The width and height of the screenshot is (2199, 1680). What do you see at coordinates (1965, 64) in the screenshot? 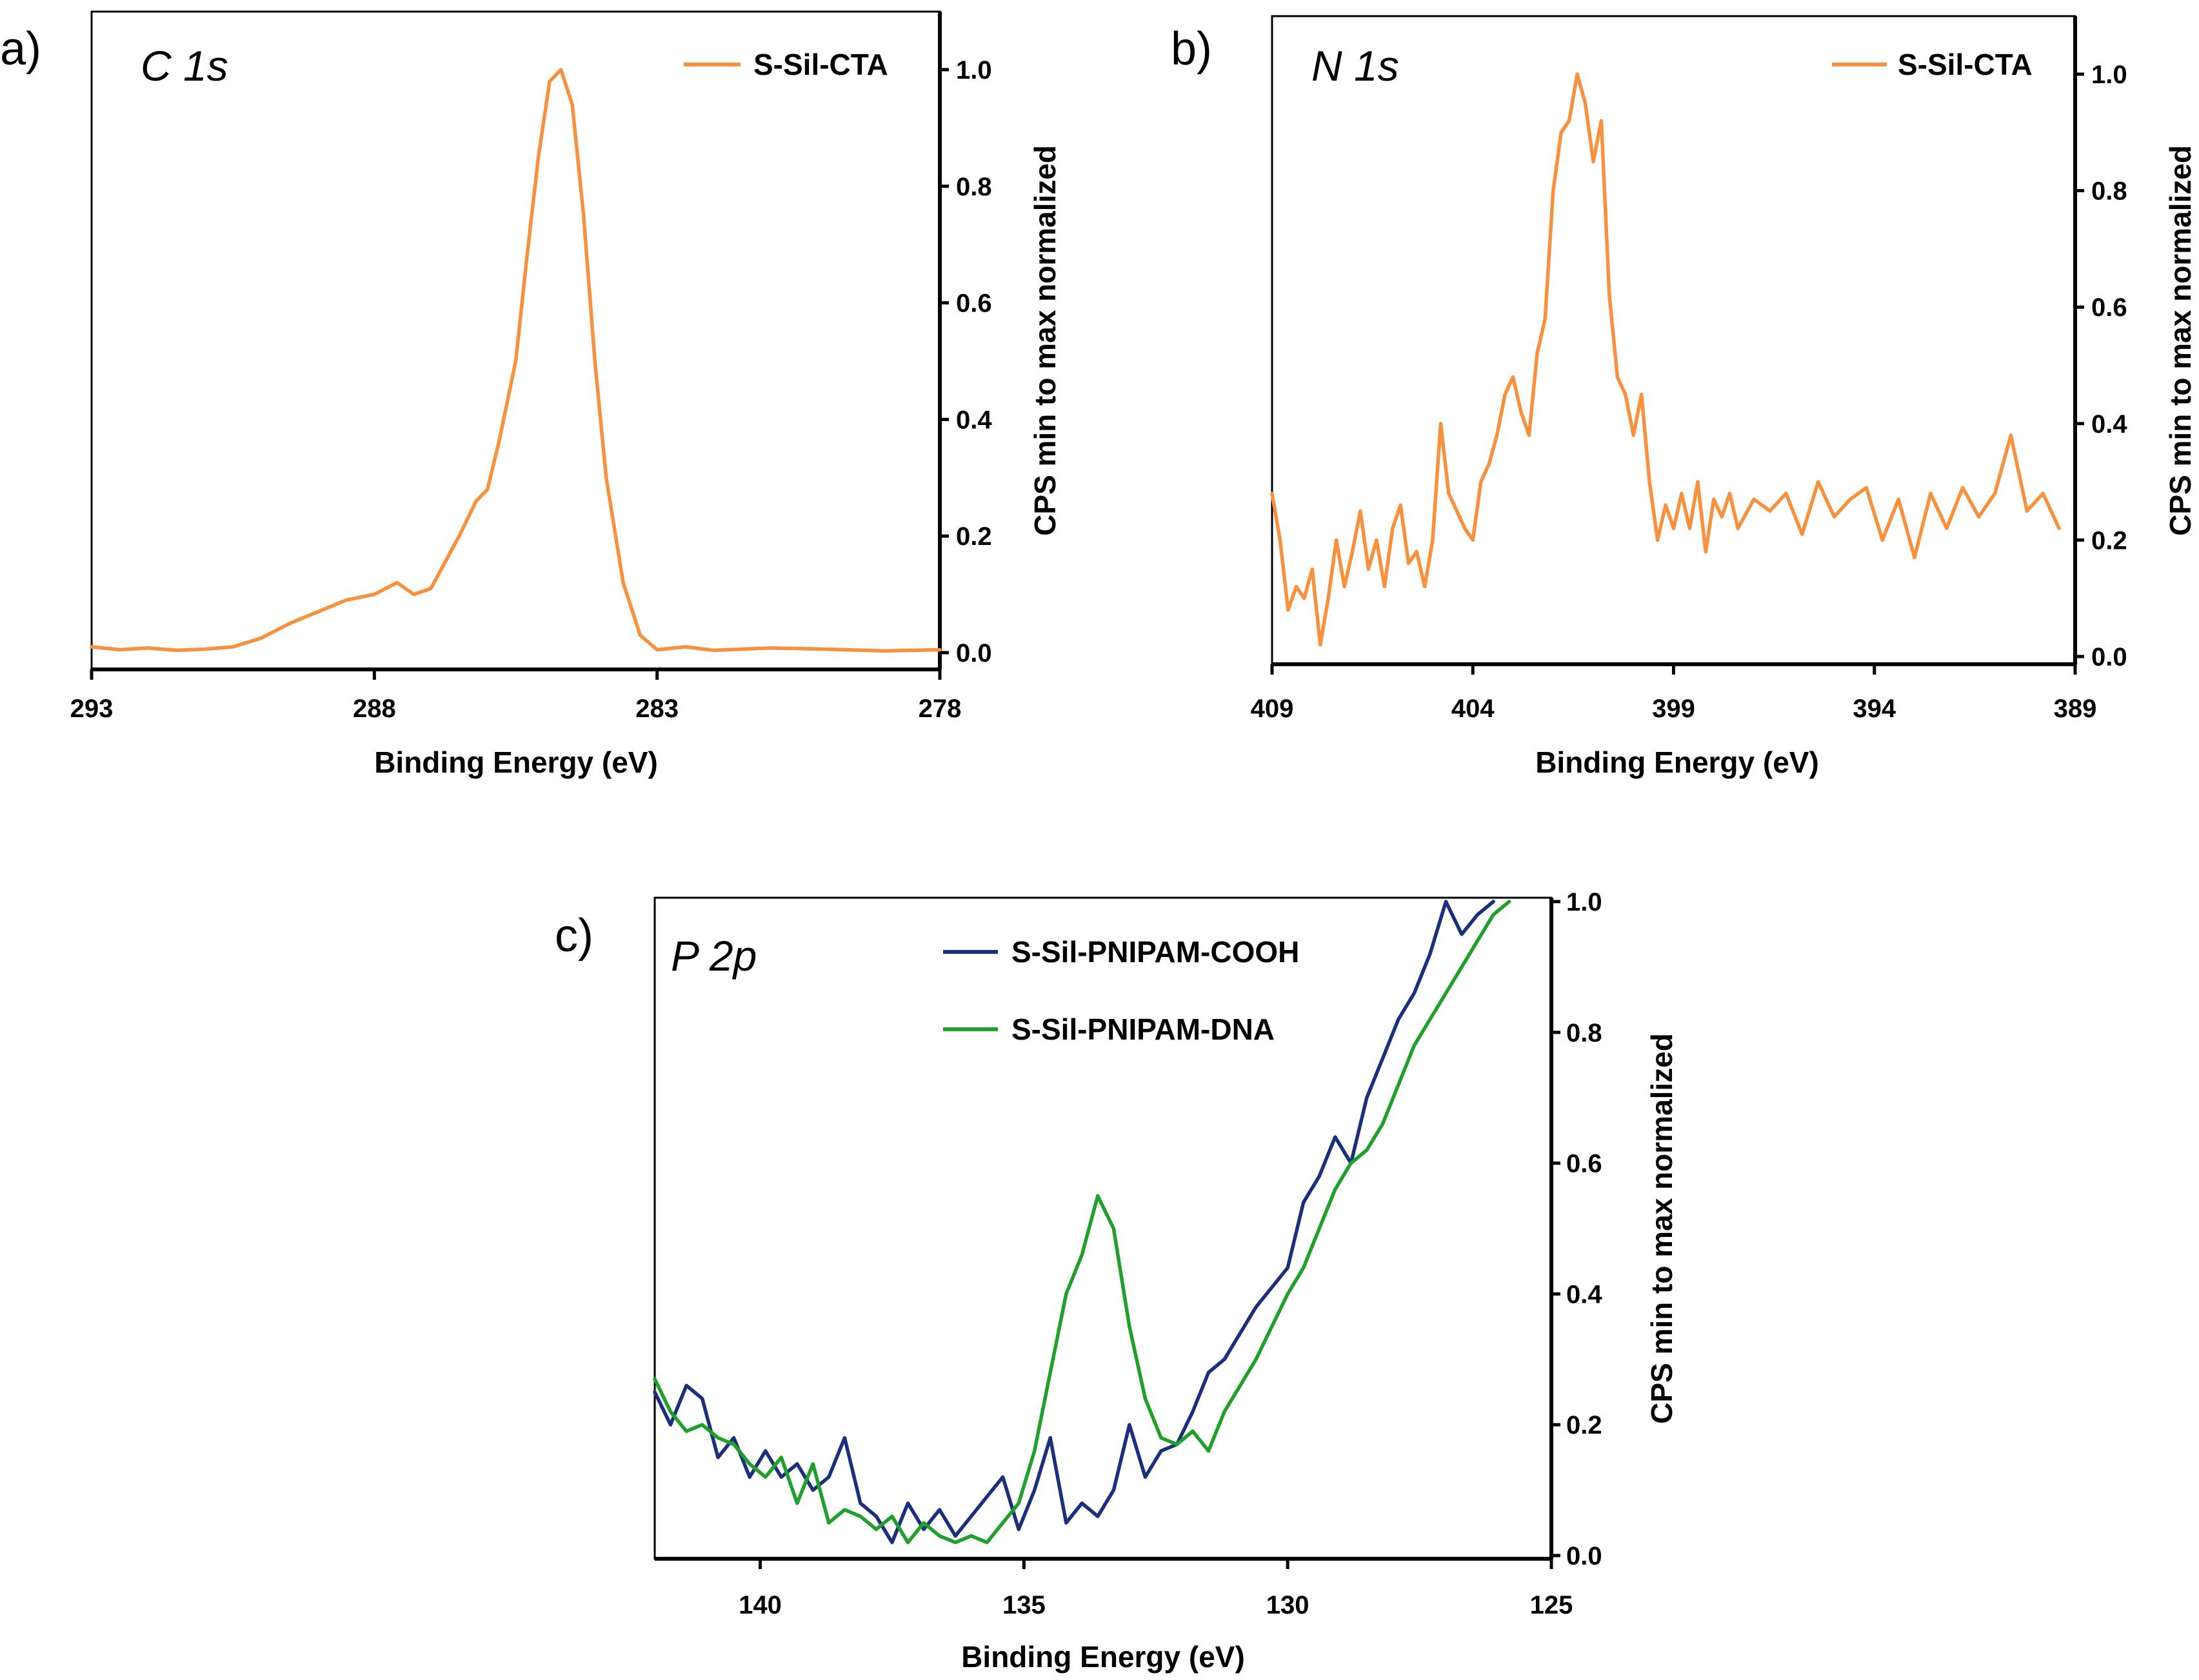
I see `panel-b-legend-label: S-Sil-CTA` at bounding box center [1965, 64].